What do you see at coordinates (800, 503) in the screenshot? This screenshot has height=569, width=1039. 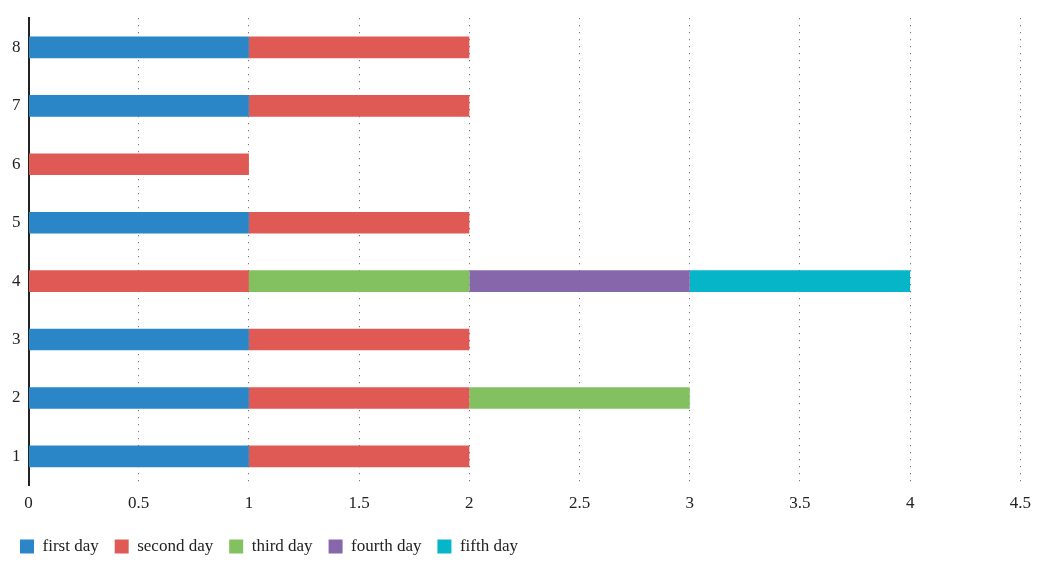 I see `x-tick-label: 3.5` at bounding box center [800, 503].